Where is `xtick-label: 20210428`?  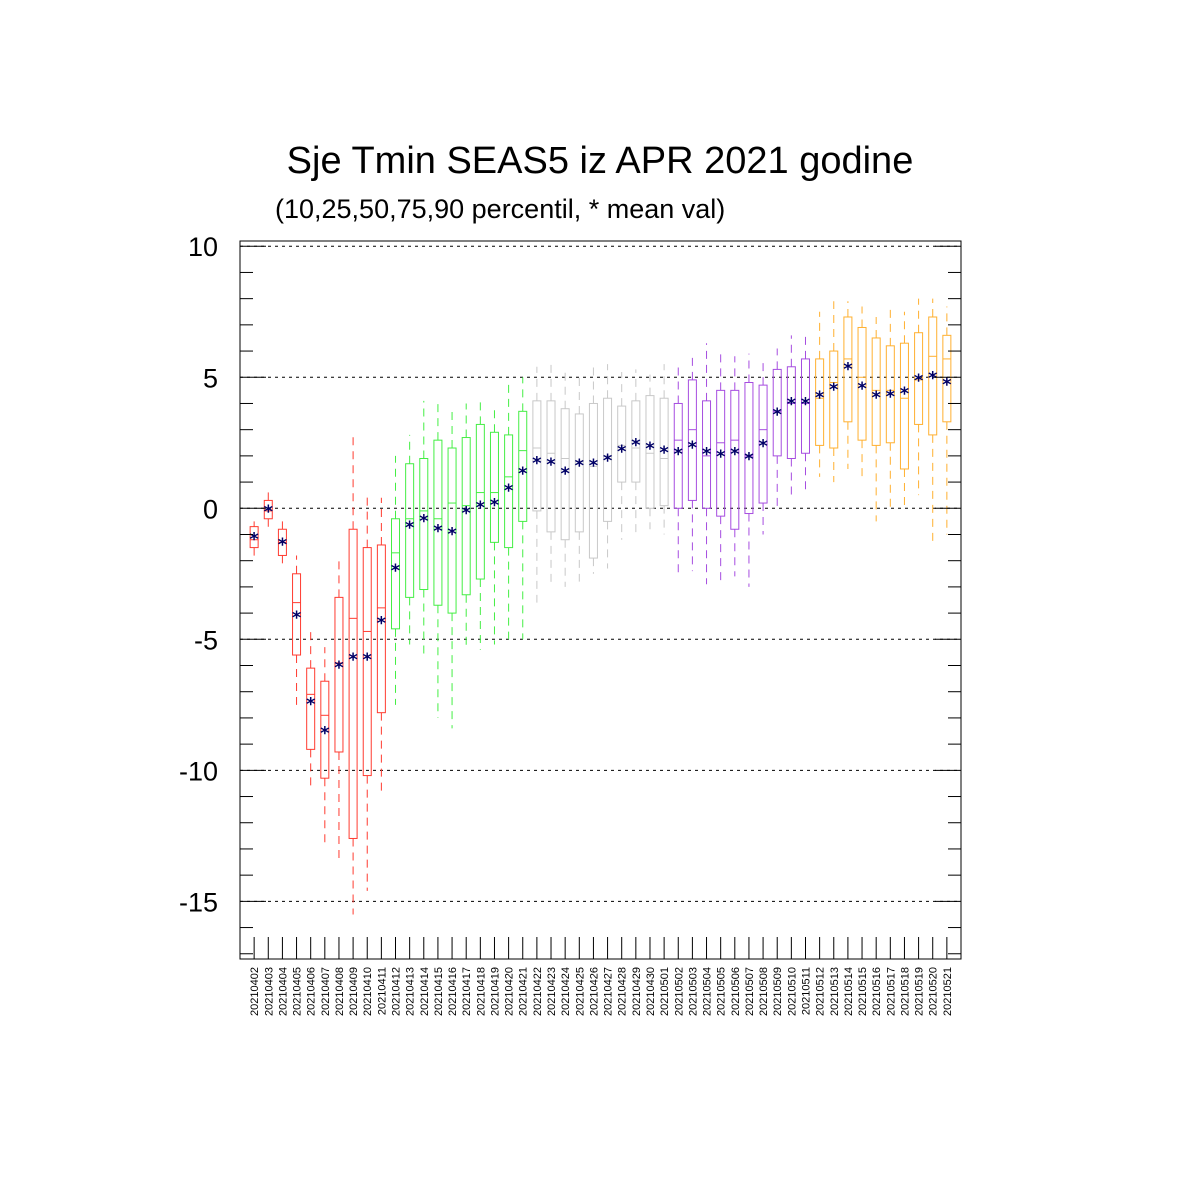
xtick-label: 20210428 is located at coordinates (623, 991).